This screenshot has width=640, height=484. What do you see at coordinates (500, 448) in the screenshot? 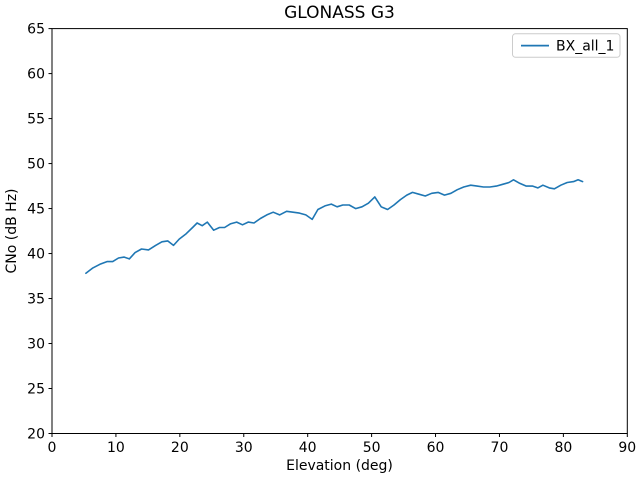
I see `x-tick-label: 70` at bounding box center [500, 448].